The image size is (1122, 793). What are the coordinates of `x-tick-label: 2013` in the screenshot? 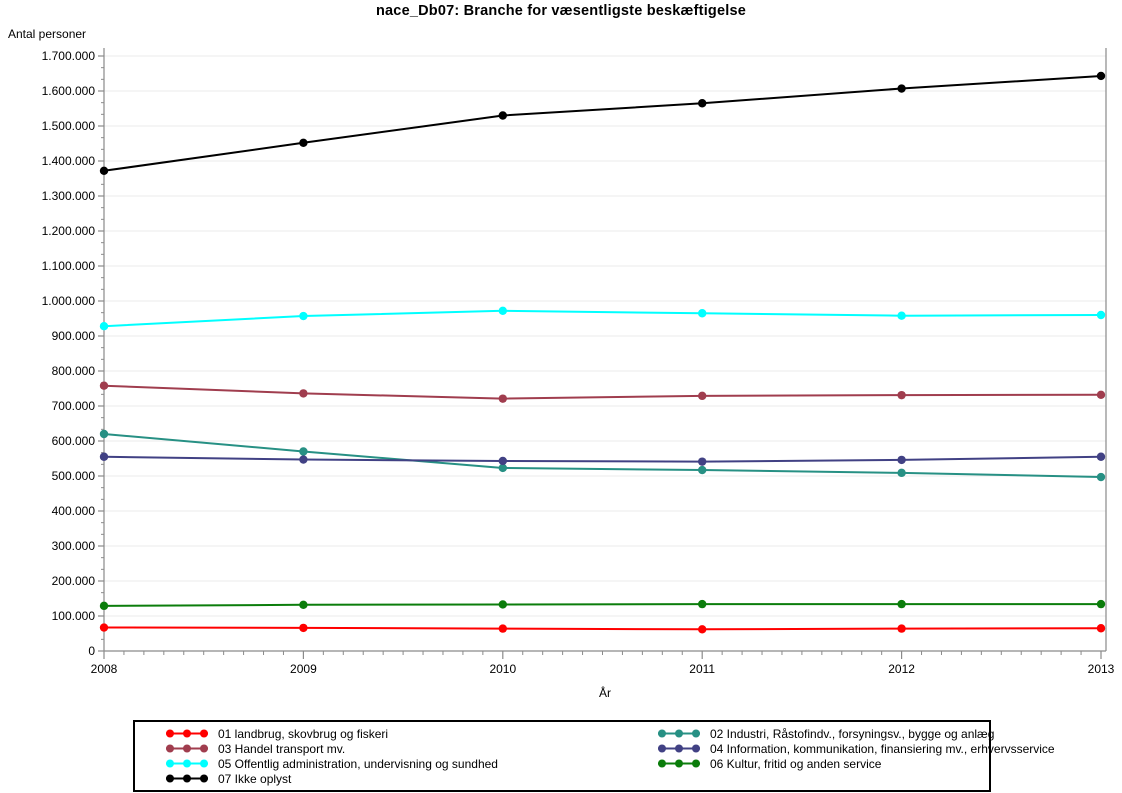 It's located at (1101, 669).